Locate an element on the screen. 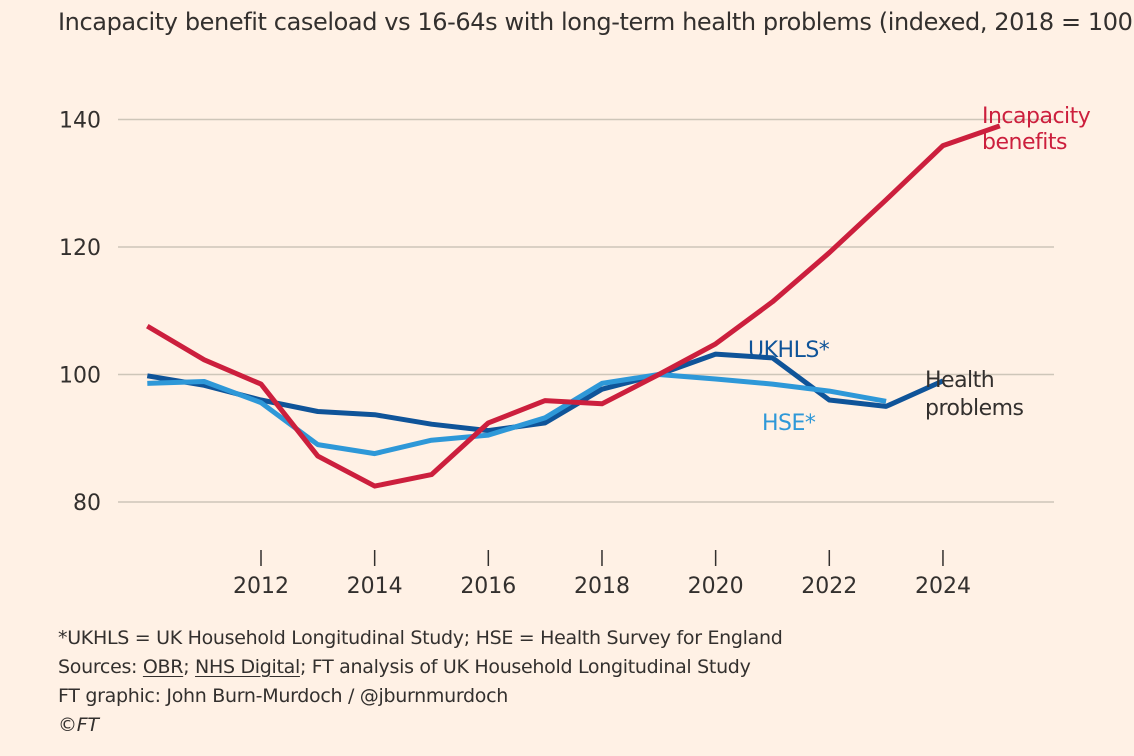 This screenshot has height=756, width=1134. x-tick-label: 2022 is located at coordinates (829, 586).